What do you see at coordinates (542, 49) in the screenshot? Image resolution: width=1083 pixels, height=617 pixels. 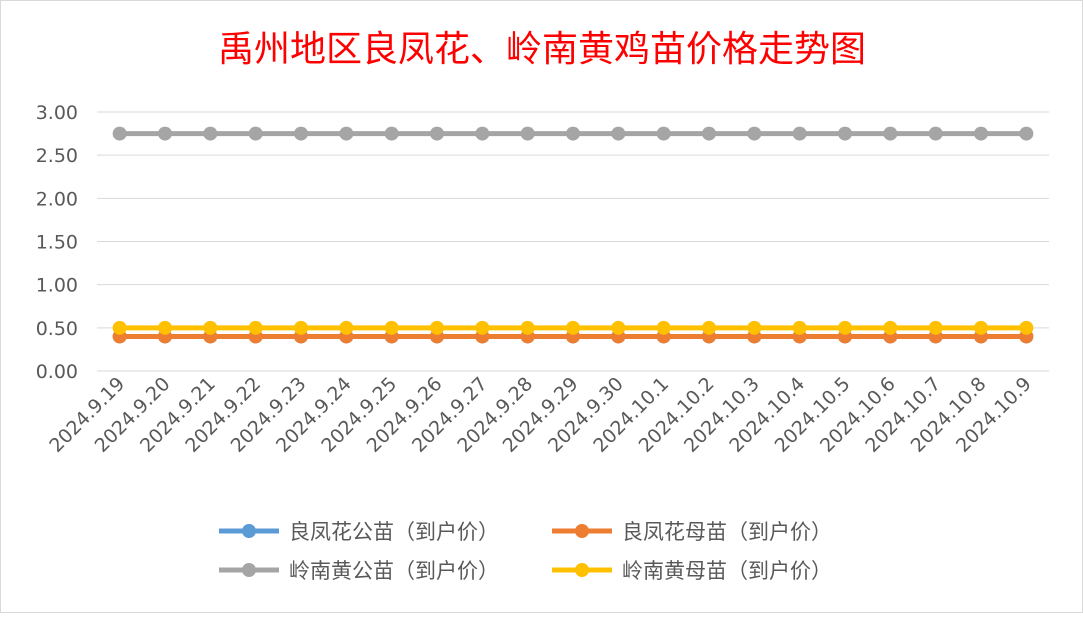 I see `chart-title: 禹州地区良凤花、岭南黄鸡苗价格走势图` at bounding box center [542, 49].